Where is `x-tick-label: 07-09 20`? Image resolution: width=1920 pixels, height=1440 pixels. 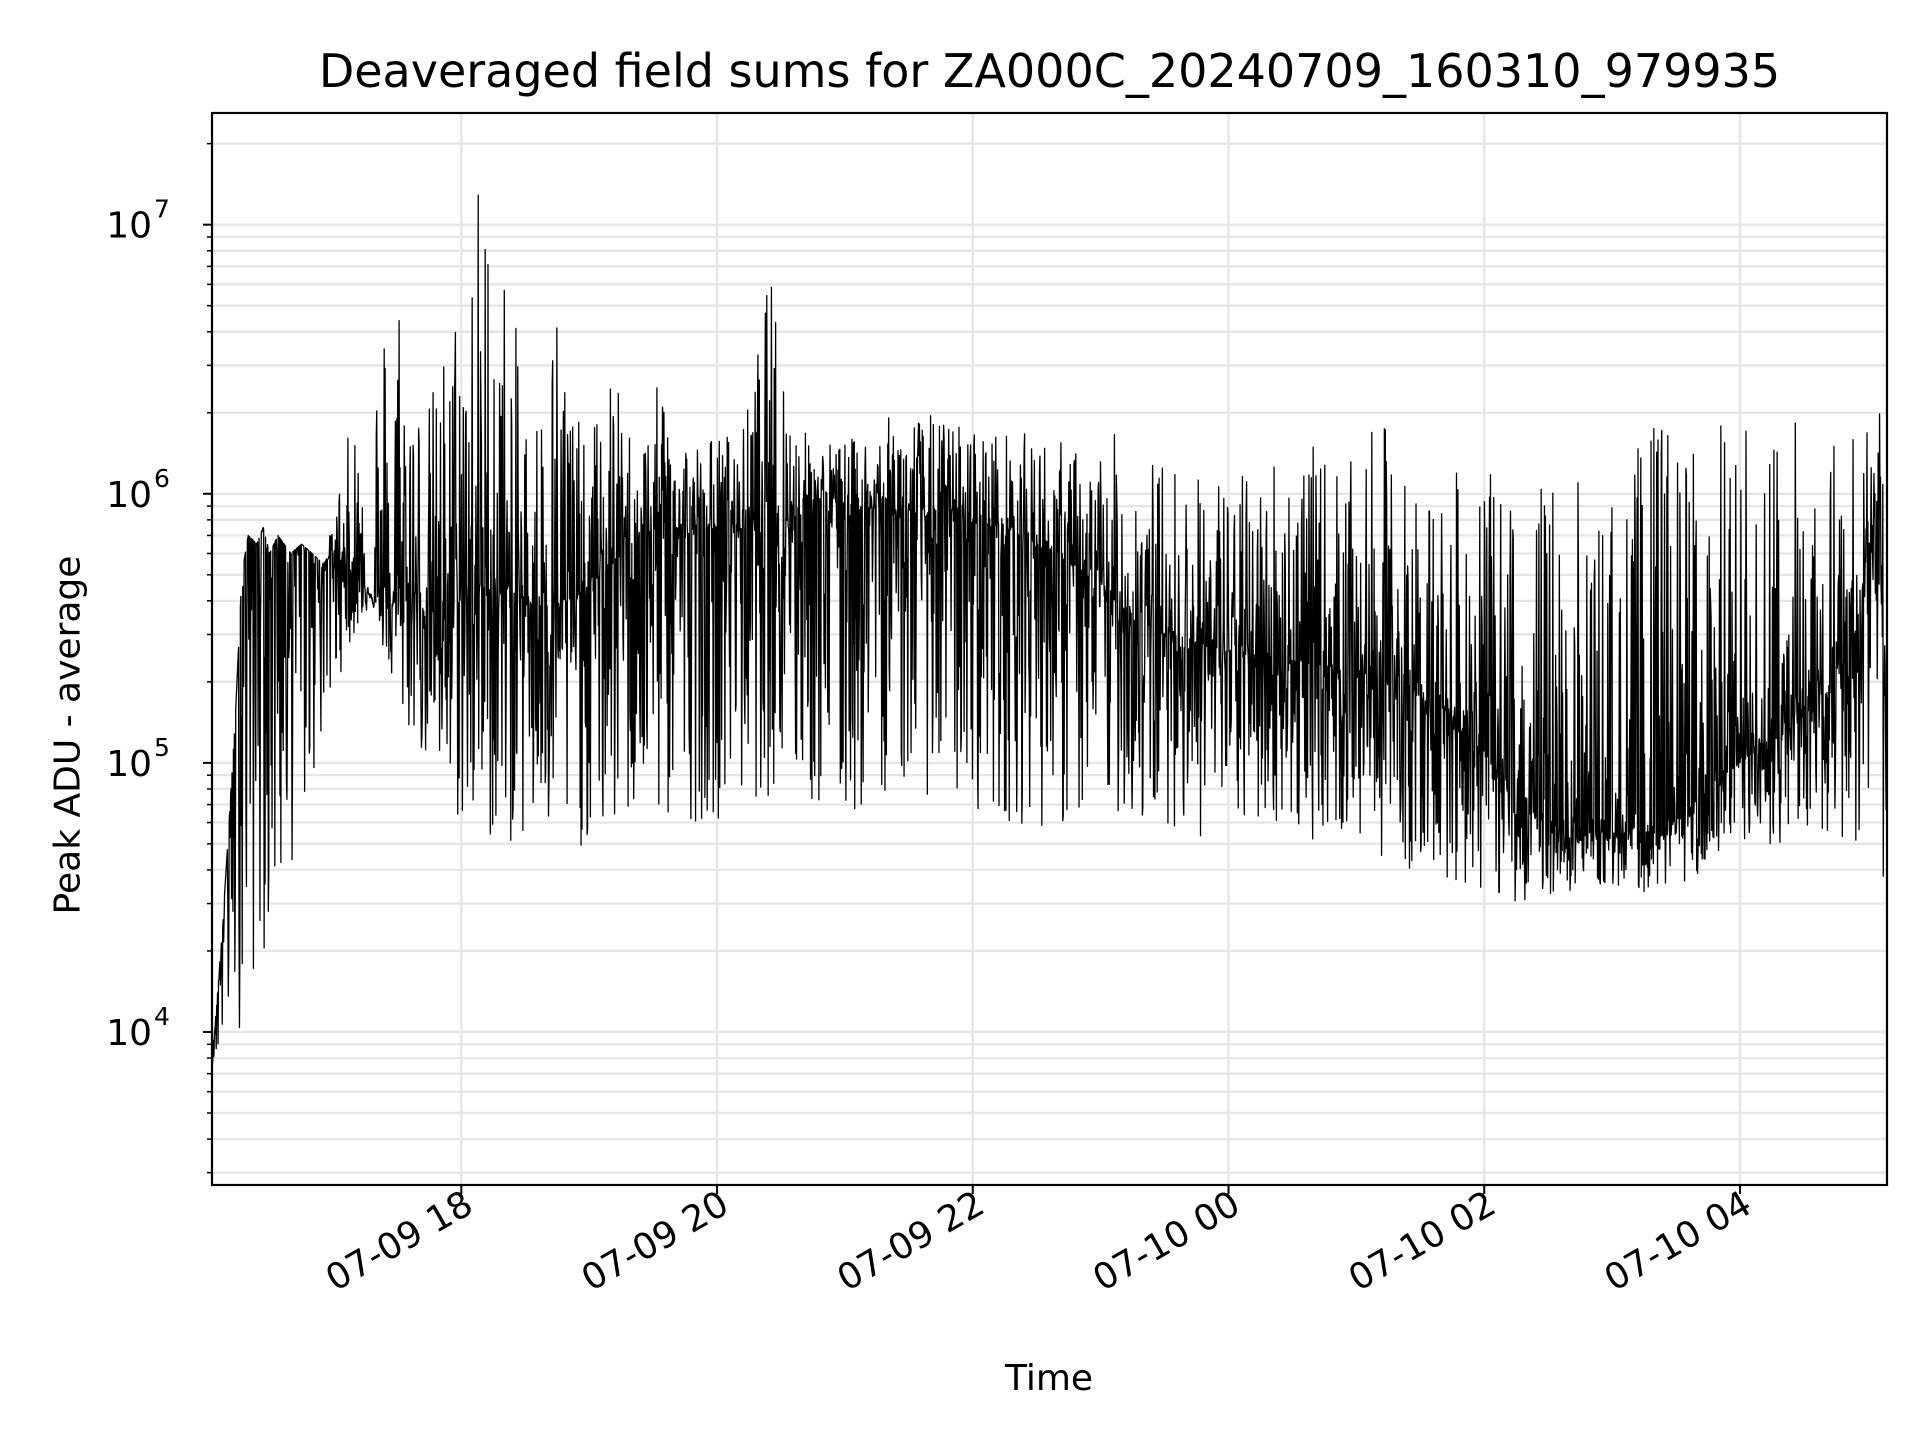
x-tick-label: 07-09 20 is located at coordinates (655, 1241).